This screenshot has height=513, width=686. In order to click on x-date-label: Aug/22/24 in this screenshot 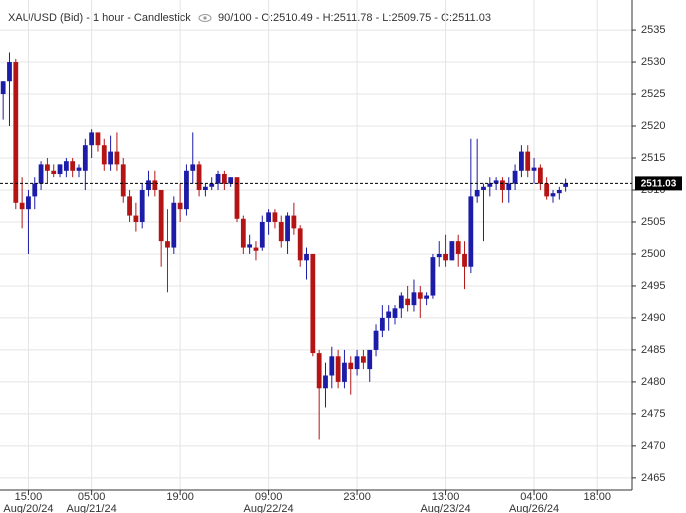, I will do `click(269, 508)`.